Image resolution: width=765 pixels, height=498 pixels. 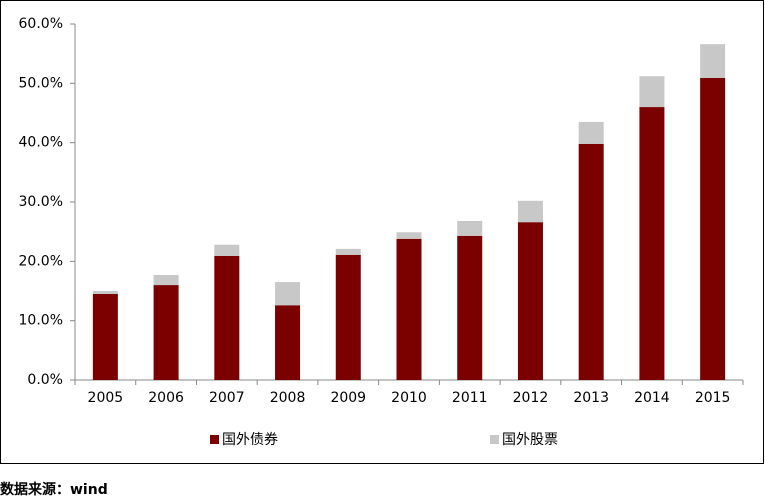 I want to click on x-tick-label: 2006, so click(x=166, y=398).